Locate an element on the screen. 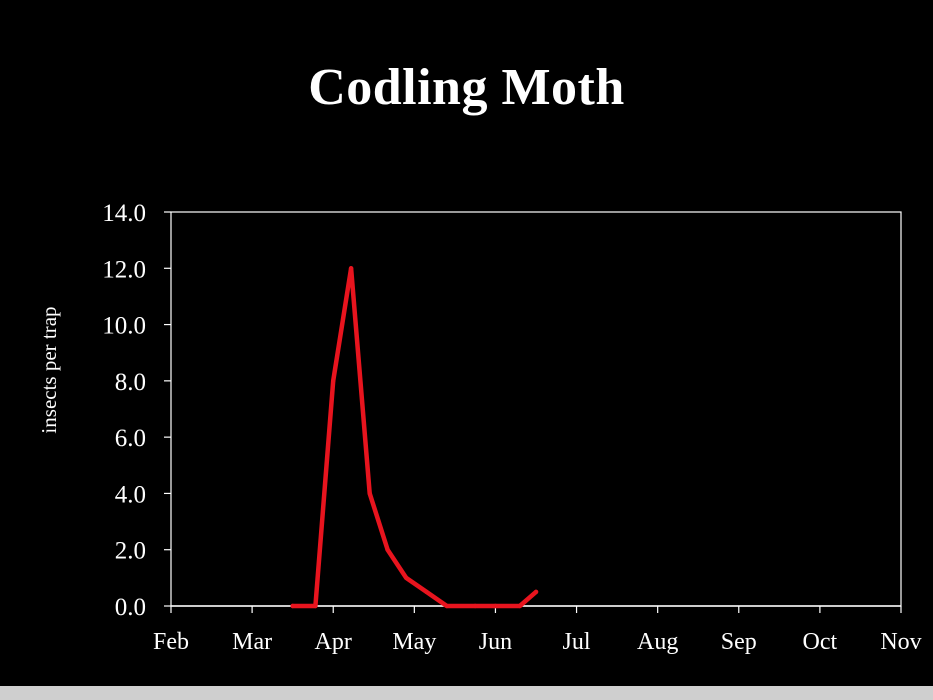  chart-title: Codling Moth is located at coordinates (466, 87).